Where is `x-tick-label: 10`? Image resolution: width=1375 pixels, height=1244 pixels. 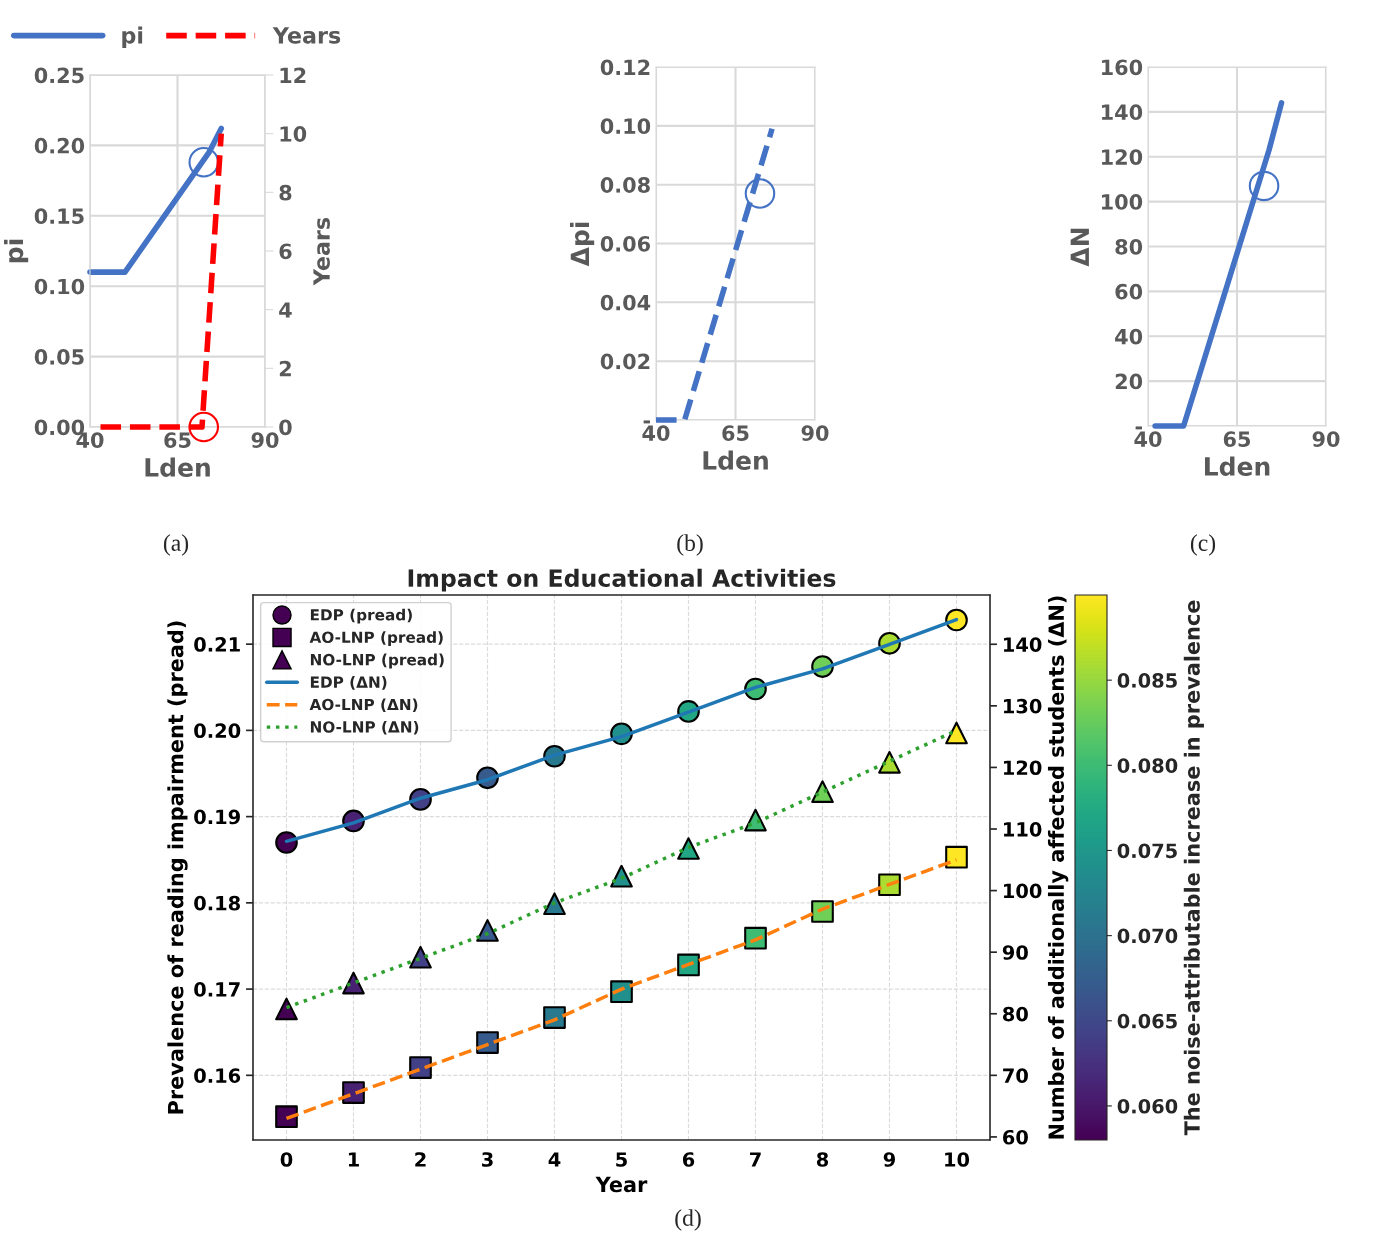 x-tick-label: 10 is located at coordinates (957, 1159).